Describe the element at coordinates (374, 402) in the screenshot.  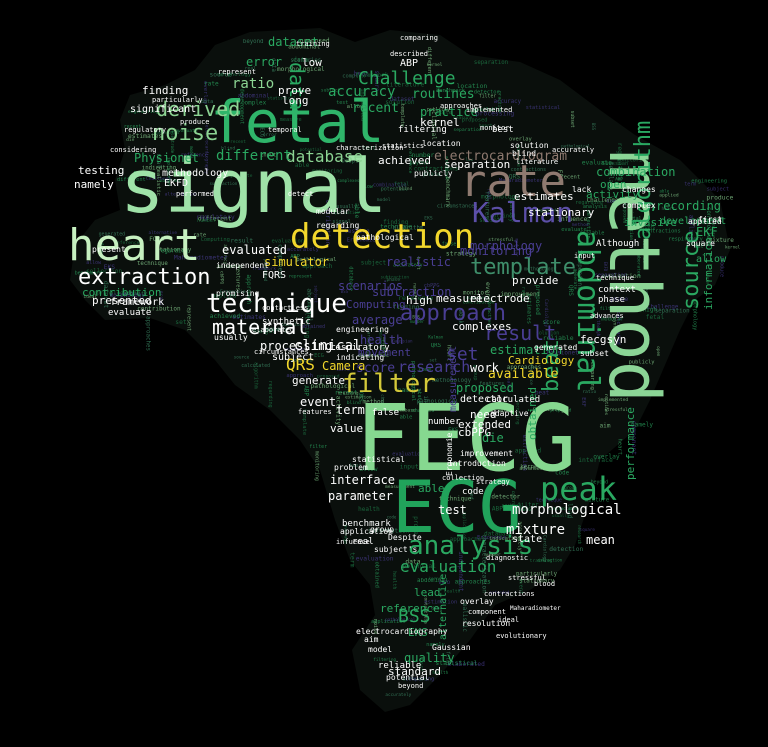
I see `filler-word: method` at that location.